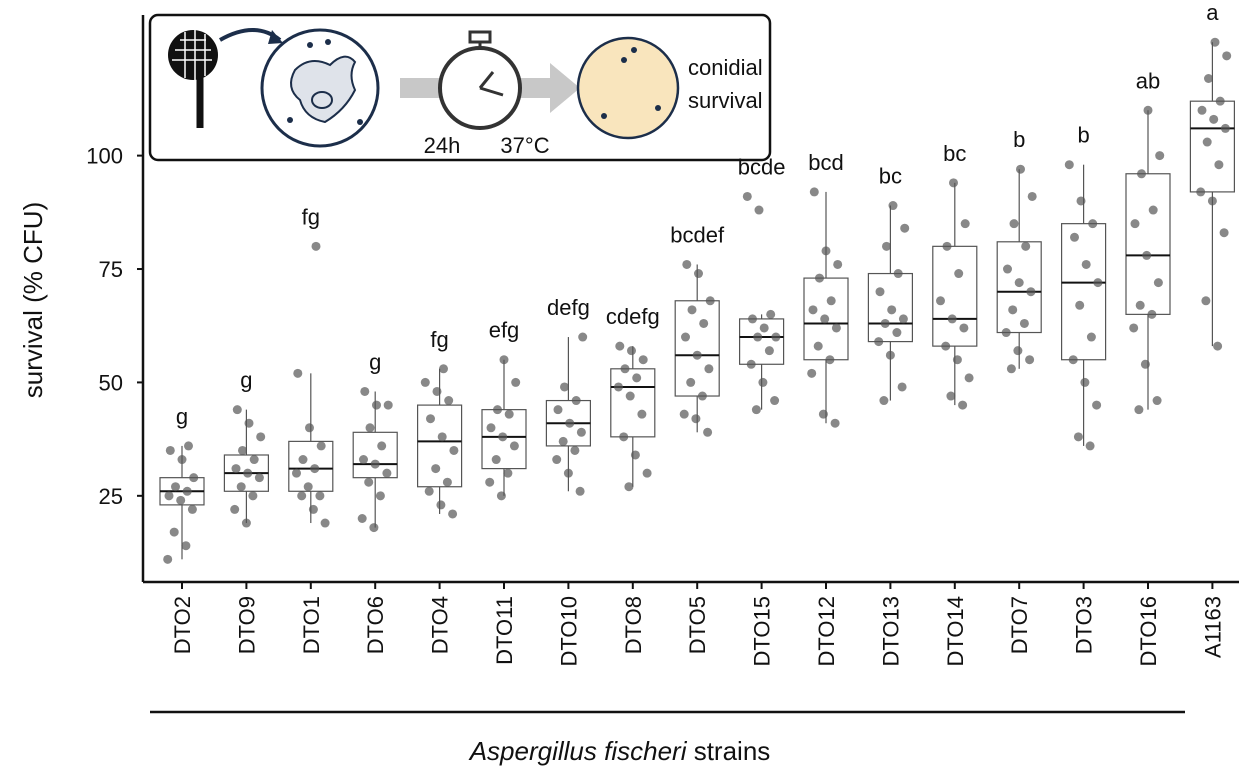 The height and width of the screenshot is (776, 1239). Describe the element at coordinates (311, 625) in the screenshot. I see `x-tick-label: DTO1` at that location.